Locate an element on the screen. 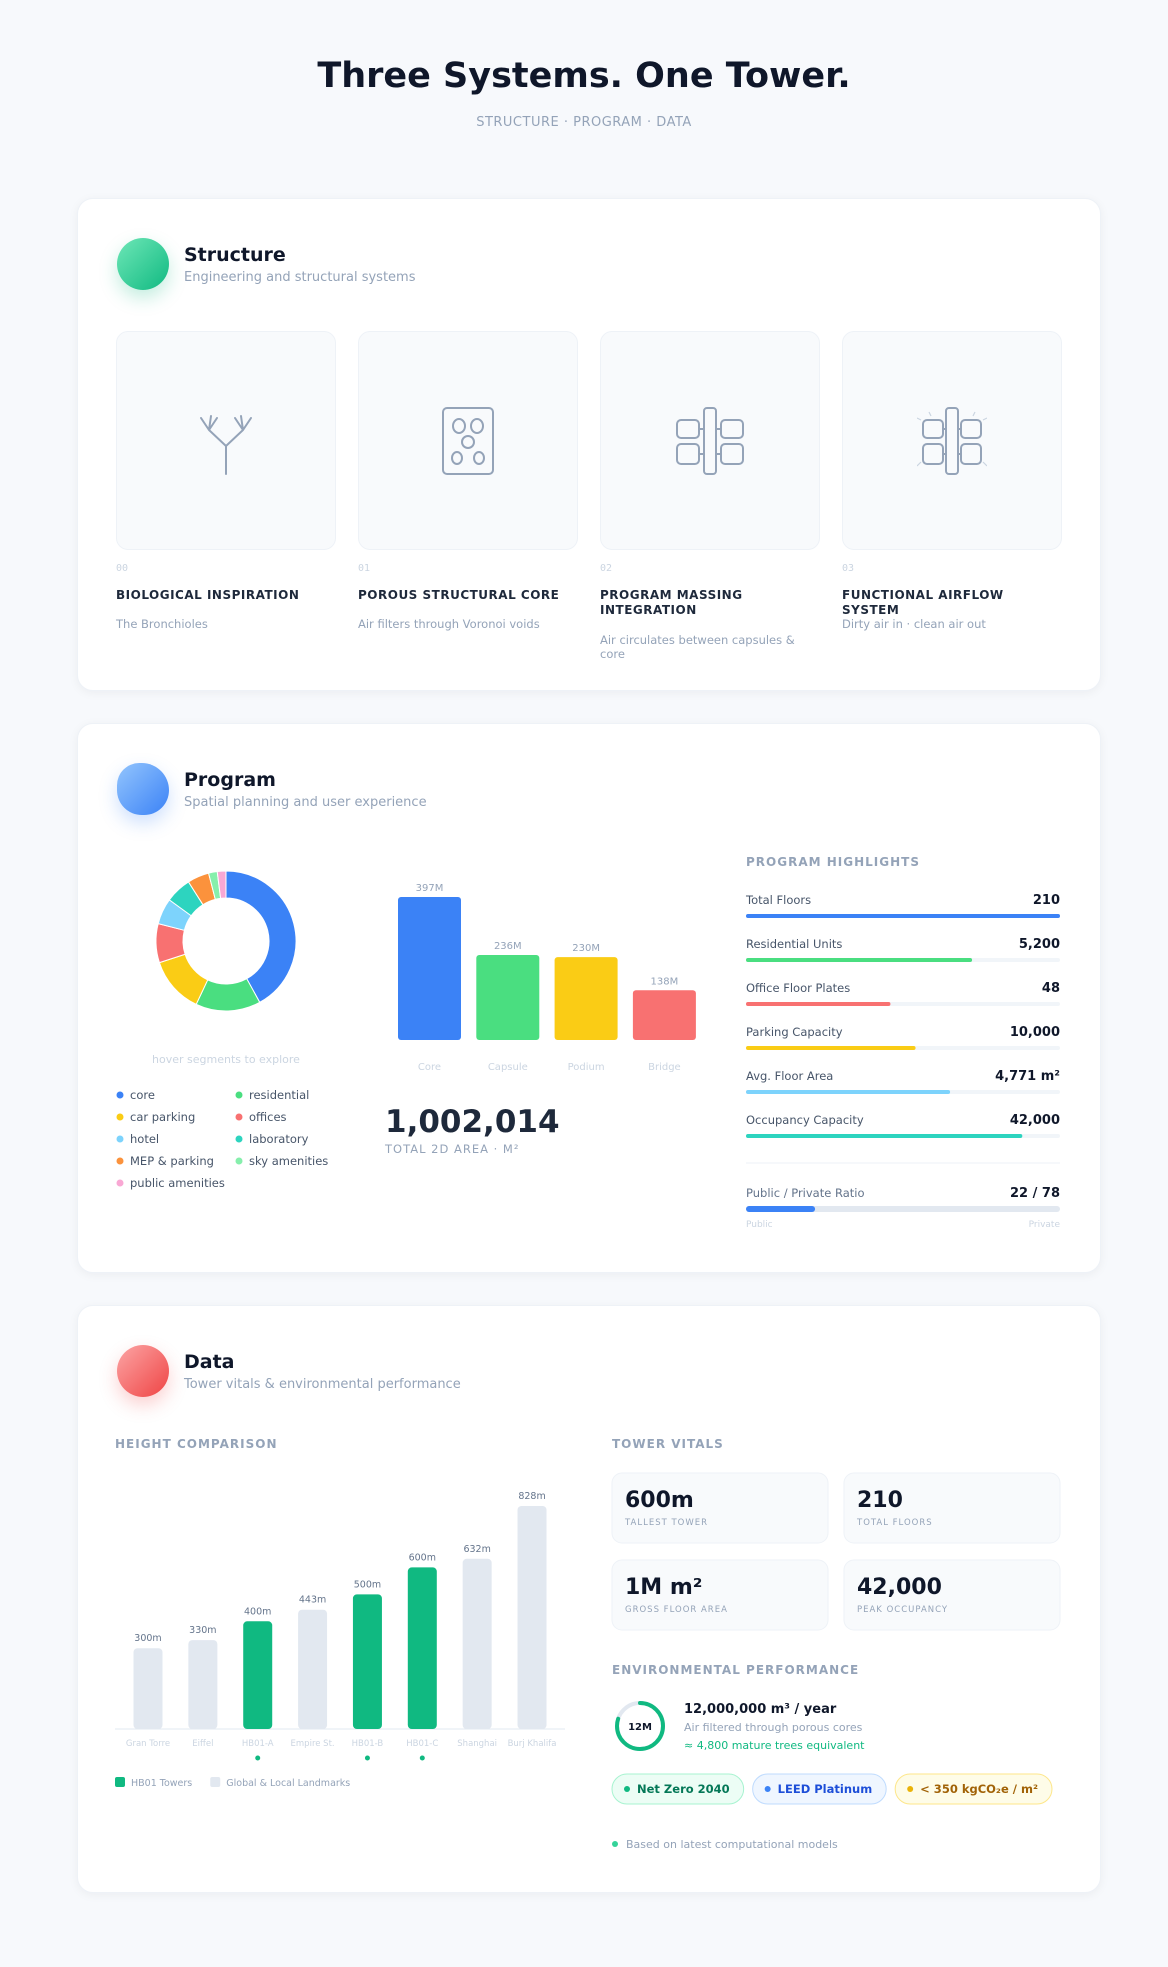 This screenshot has width=1168, height=1967. bar-value-label: 230M is located at coordinates (586, 948).